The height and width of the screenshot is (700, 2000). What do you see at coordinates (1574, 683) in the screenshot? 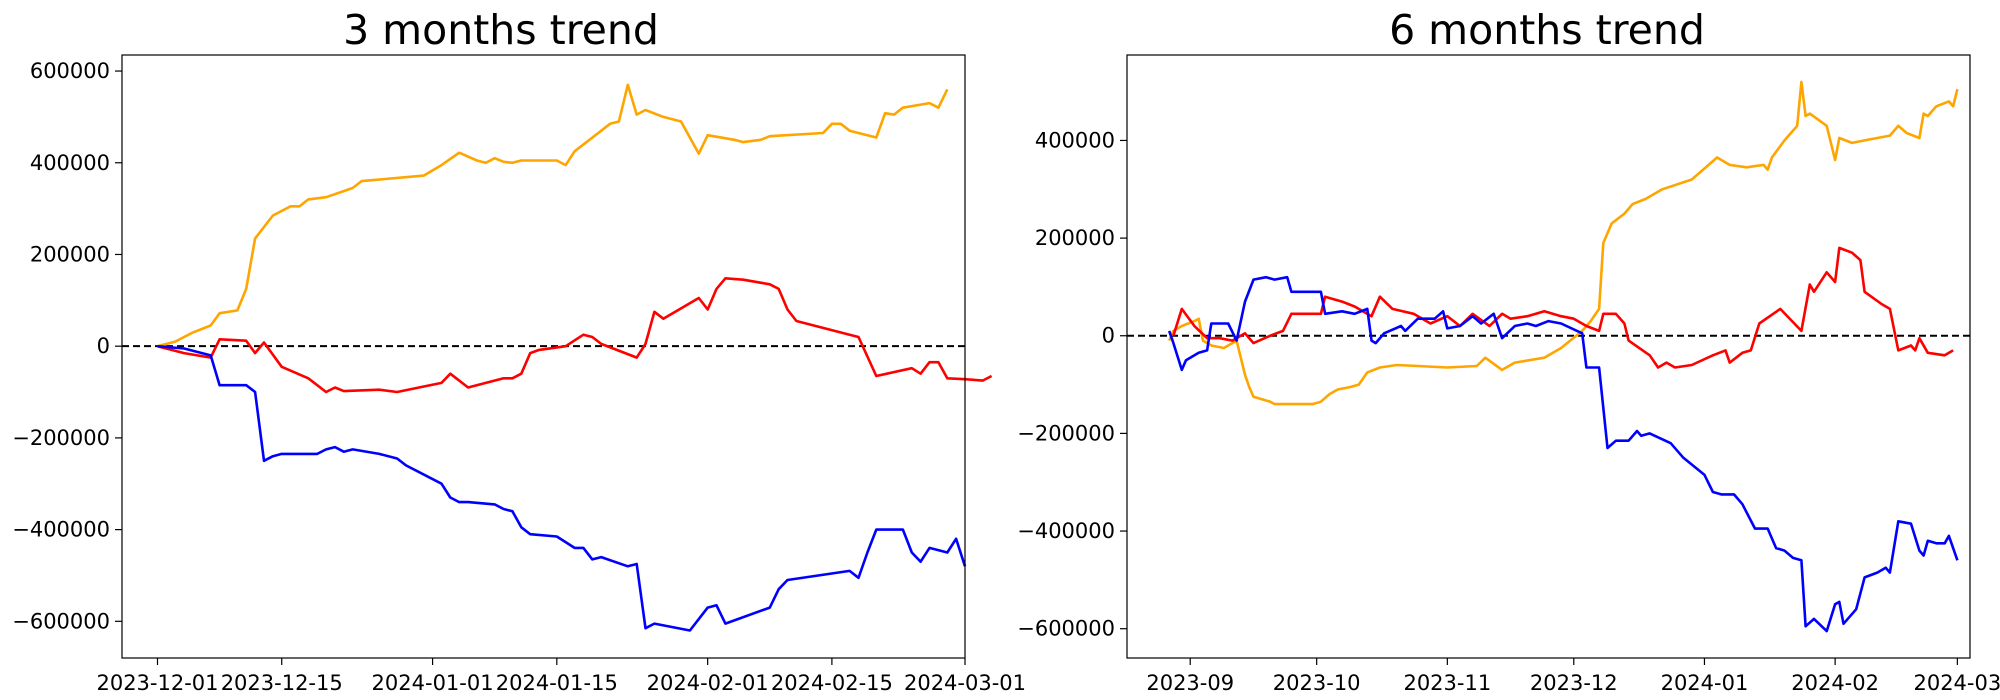
I see `x-tick-label: 2023-12` at bounding box center [1574, 683].